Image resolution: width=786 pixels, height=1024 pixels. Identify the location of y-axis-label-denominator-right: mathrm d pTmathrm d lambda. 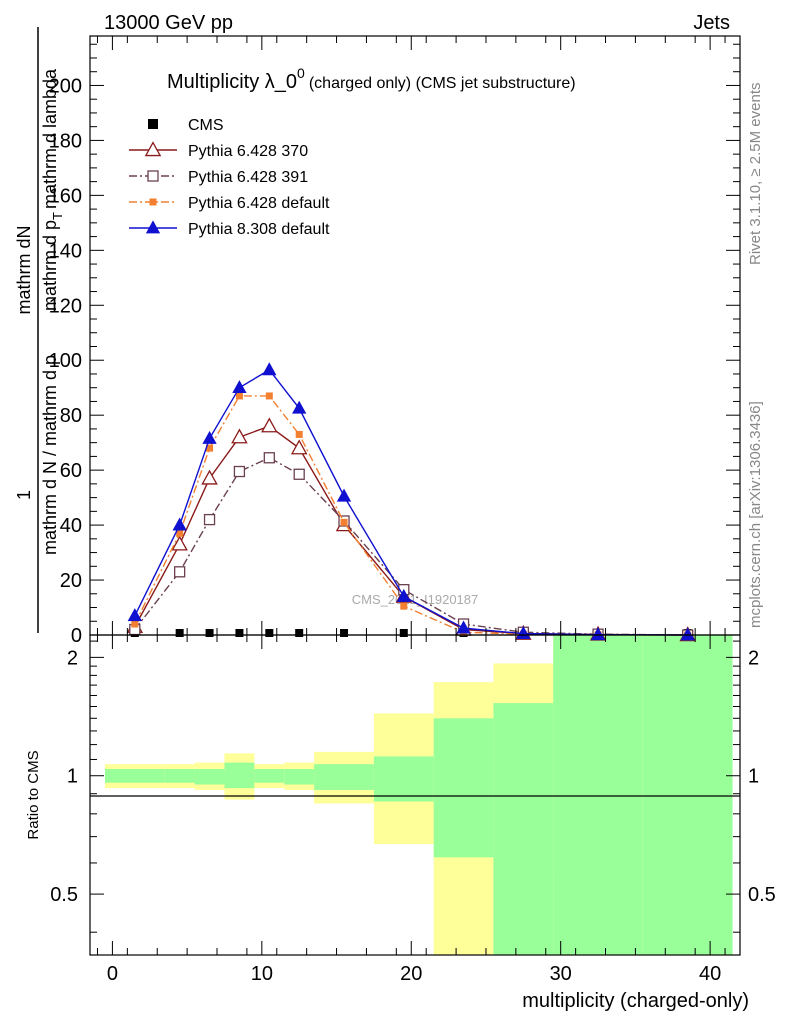
(52, 189).